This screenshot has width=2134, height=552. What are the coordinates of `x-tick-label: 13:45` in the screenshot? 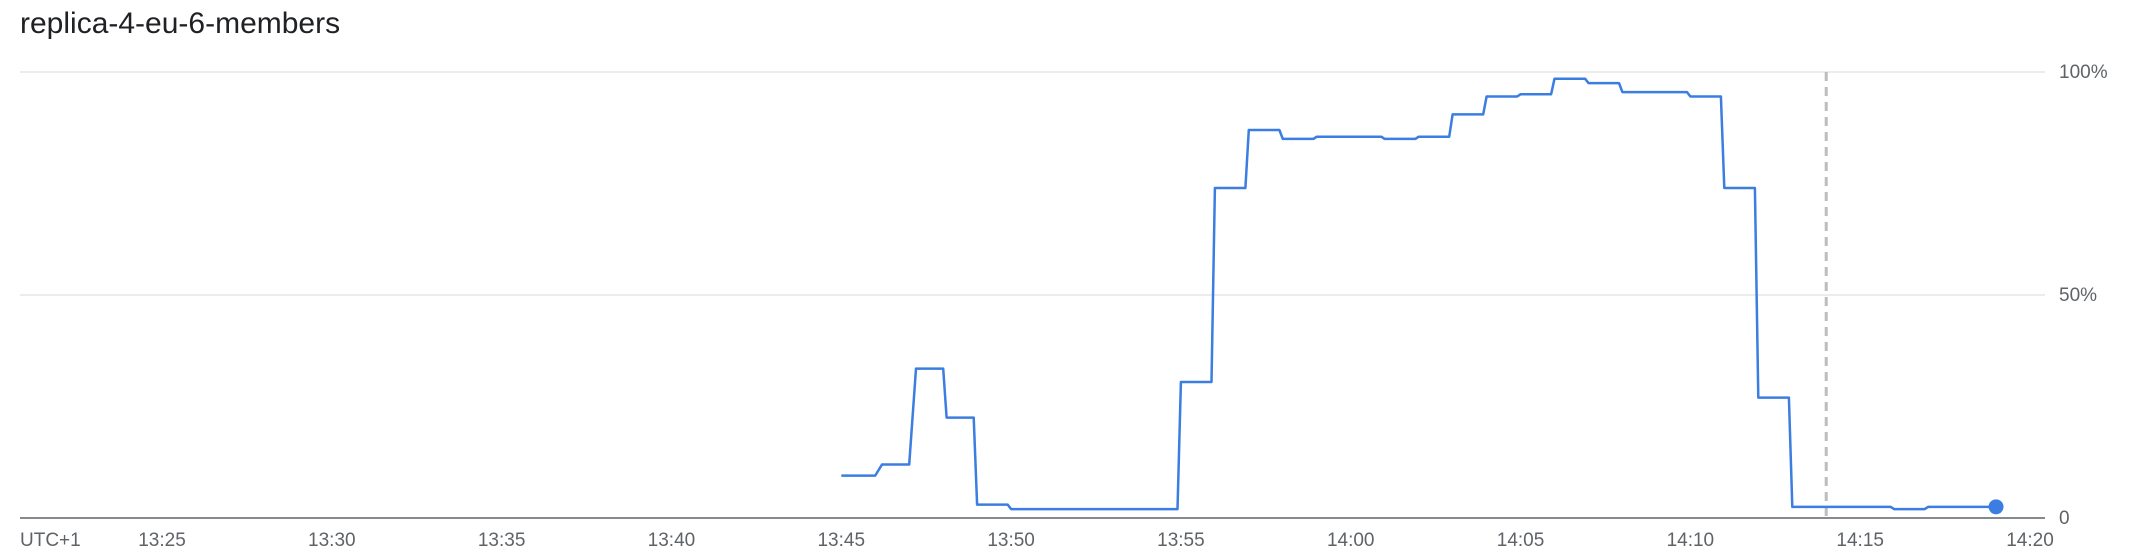 It's located at (841, 540).